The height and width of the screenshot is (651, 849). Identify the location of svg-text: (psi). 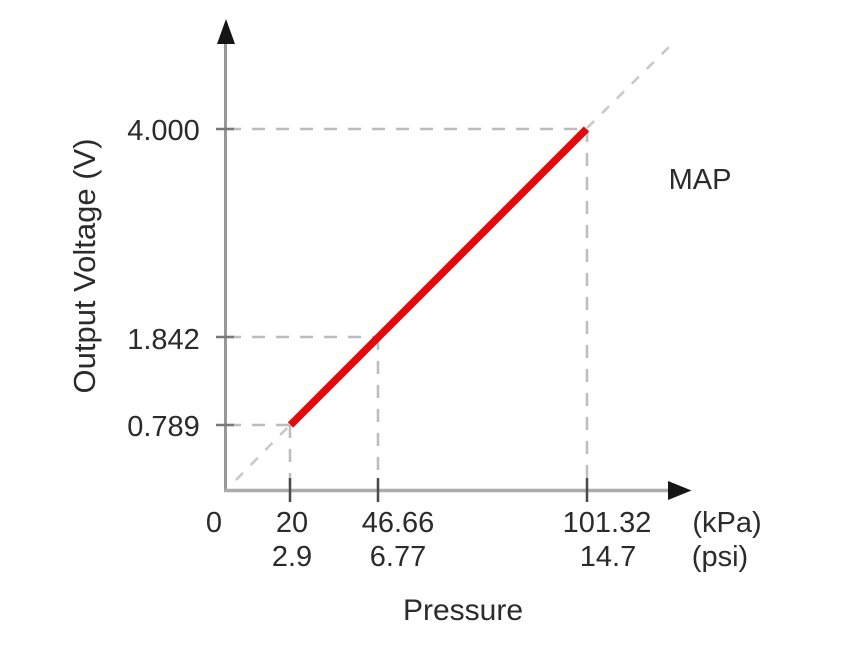
(720, 557).